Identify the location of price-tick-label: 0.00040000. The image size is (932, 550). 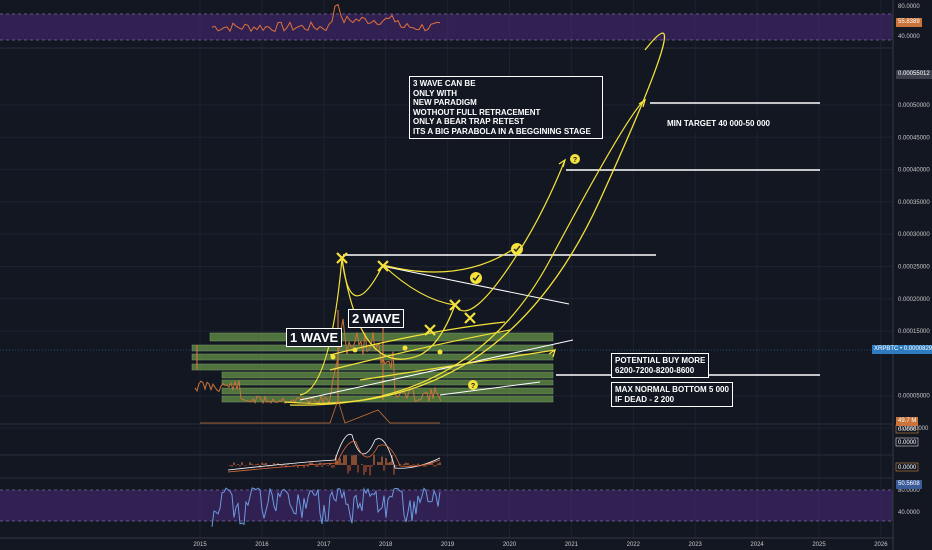
(914, 171).